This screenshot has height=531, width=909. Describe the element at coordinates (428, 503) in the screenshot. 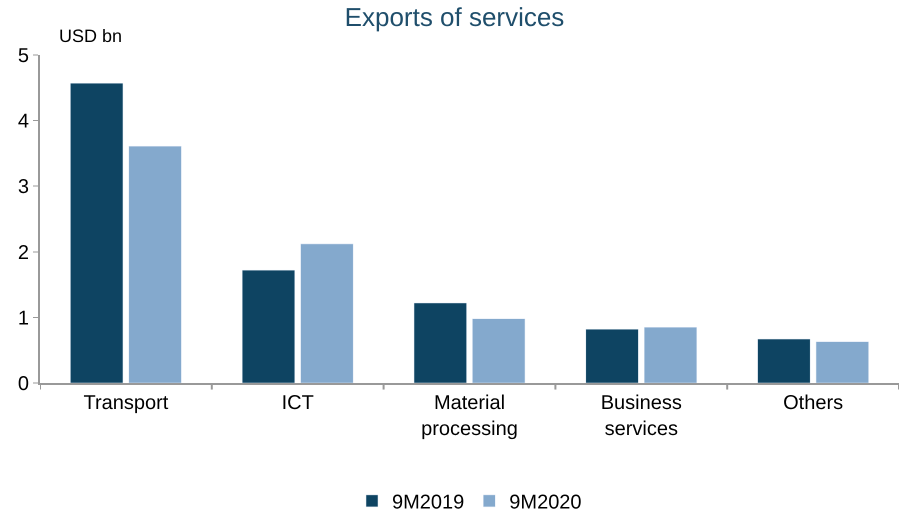

I see `legend-label: 9M2019` at that location.